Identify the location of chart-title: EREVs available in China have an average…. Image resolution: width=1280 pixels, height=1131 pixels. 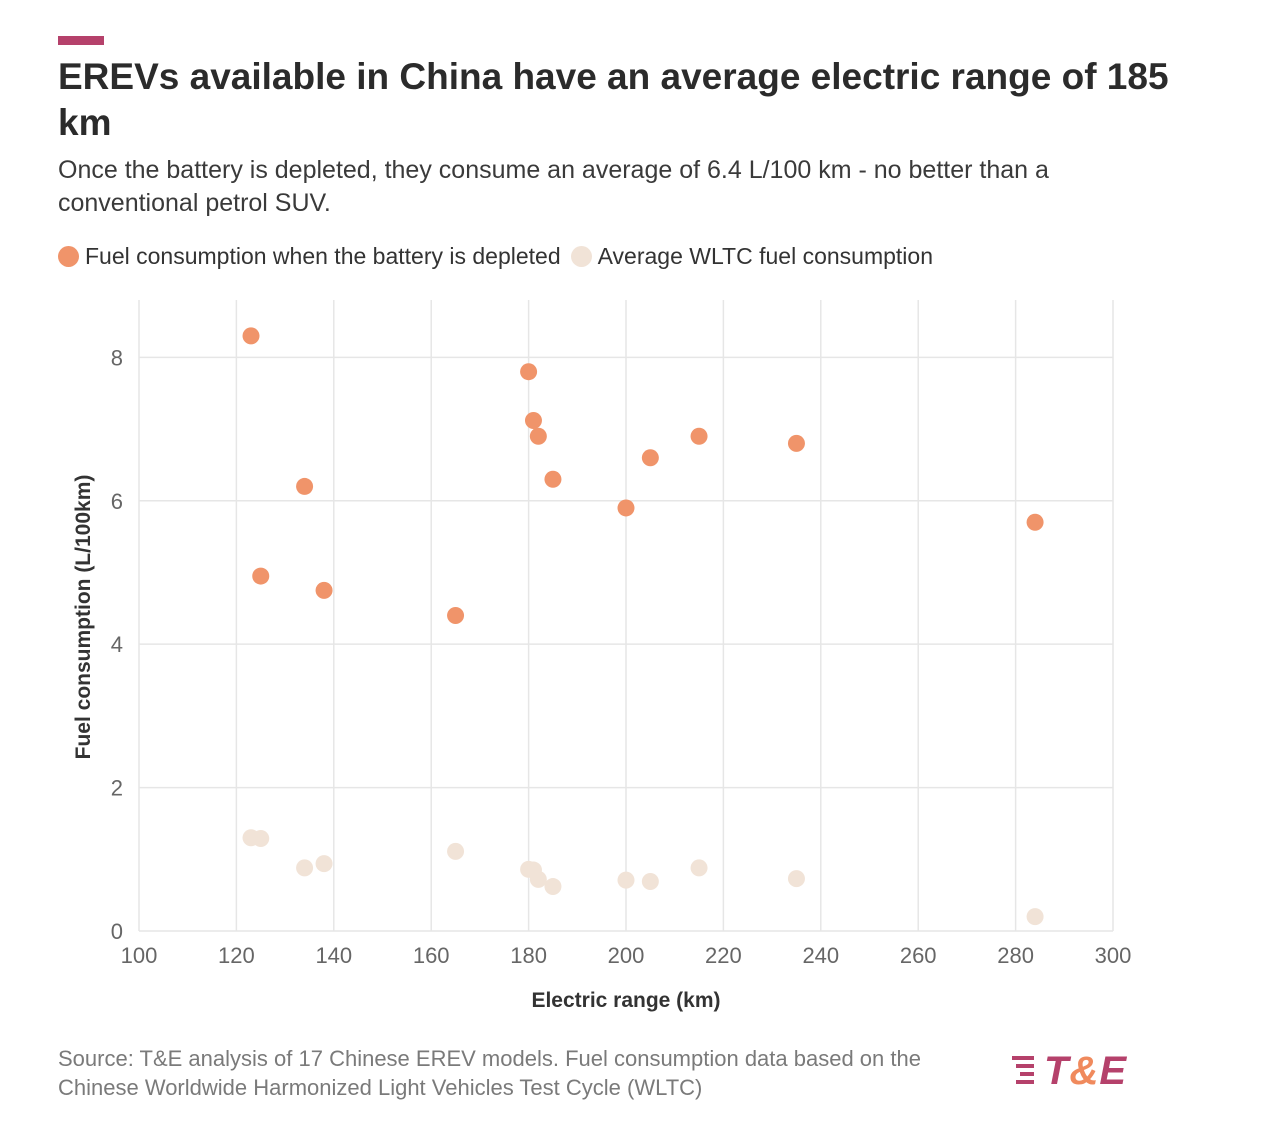
(613, 99).